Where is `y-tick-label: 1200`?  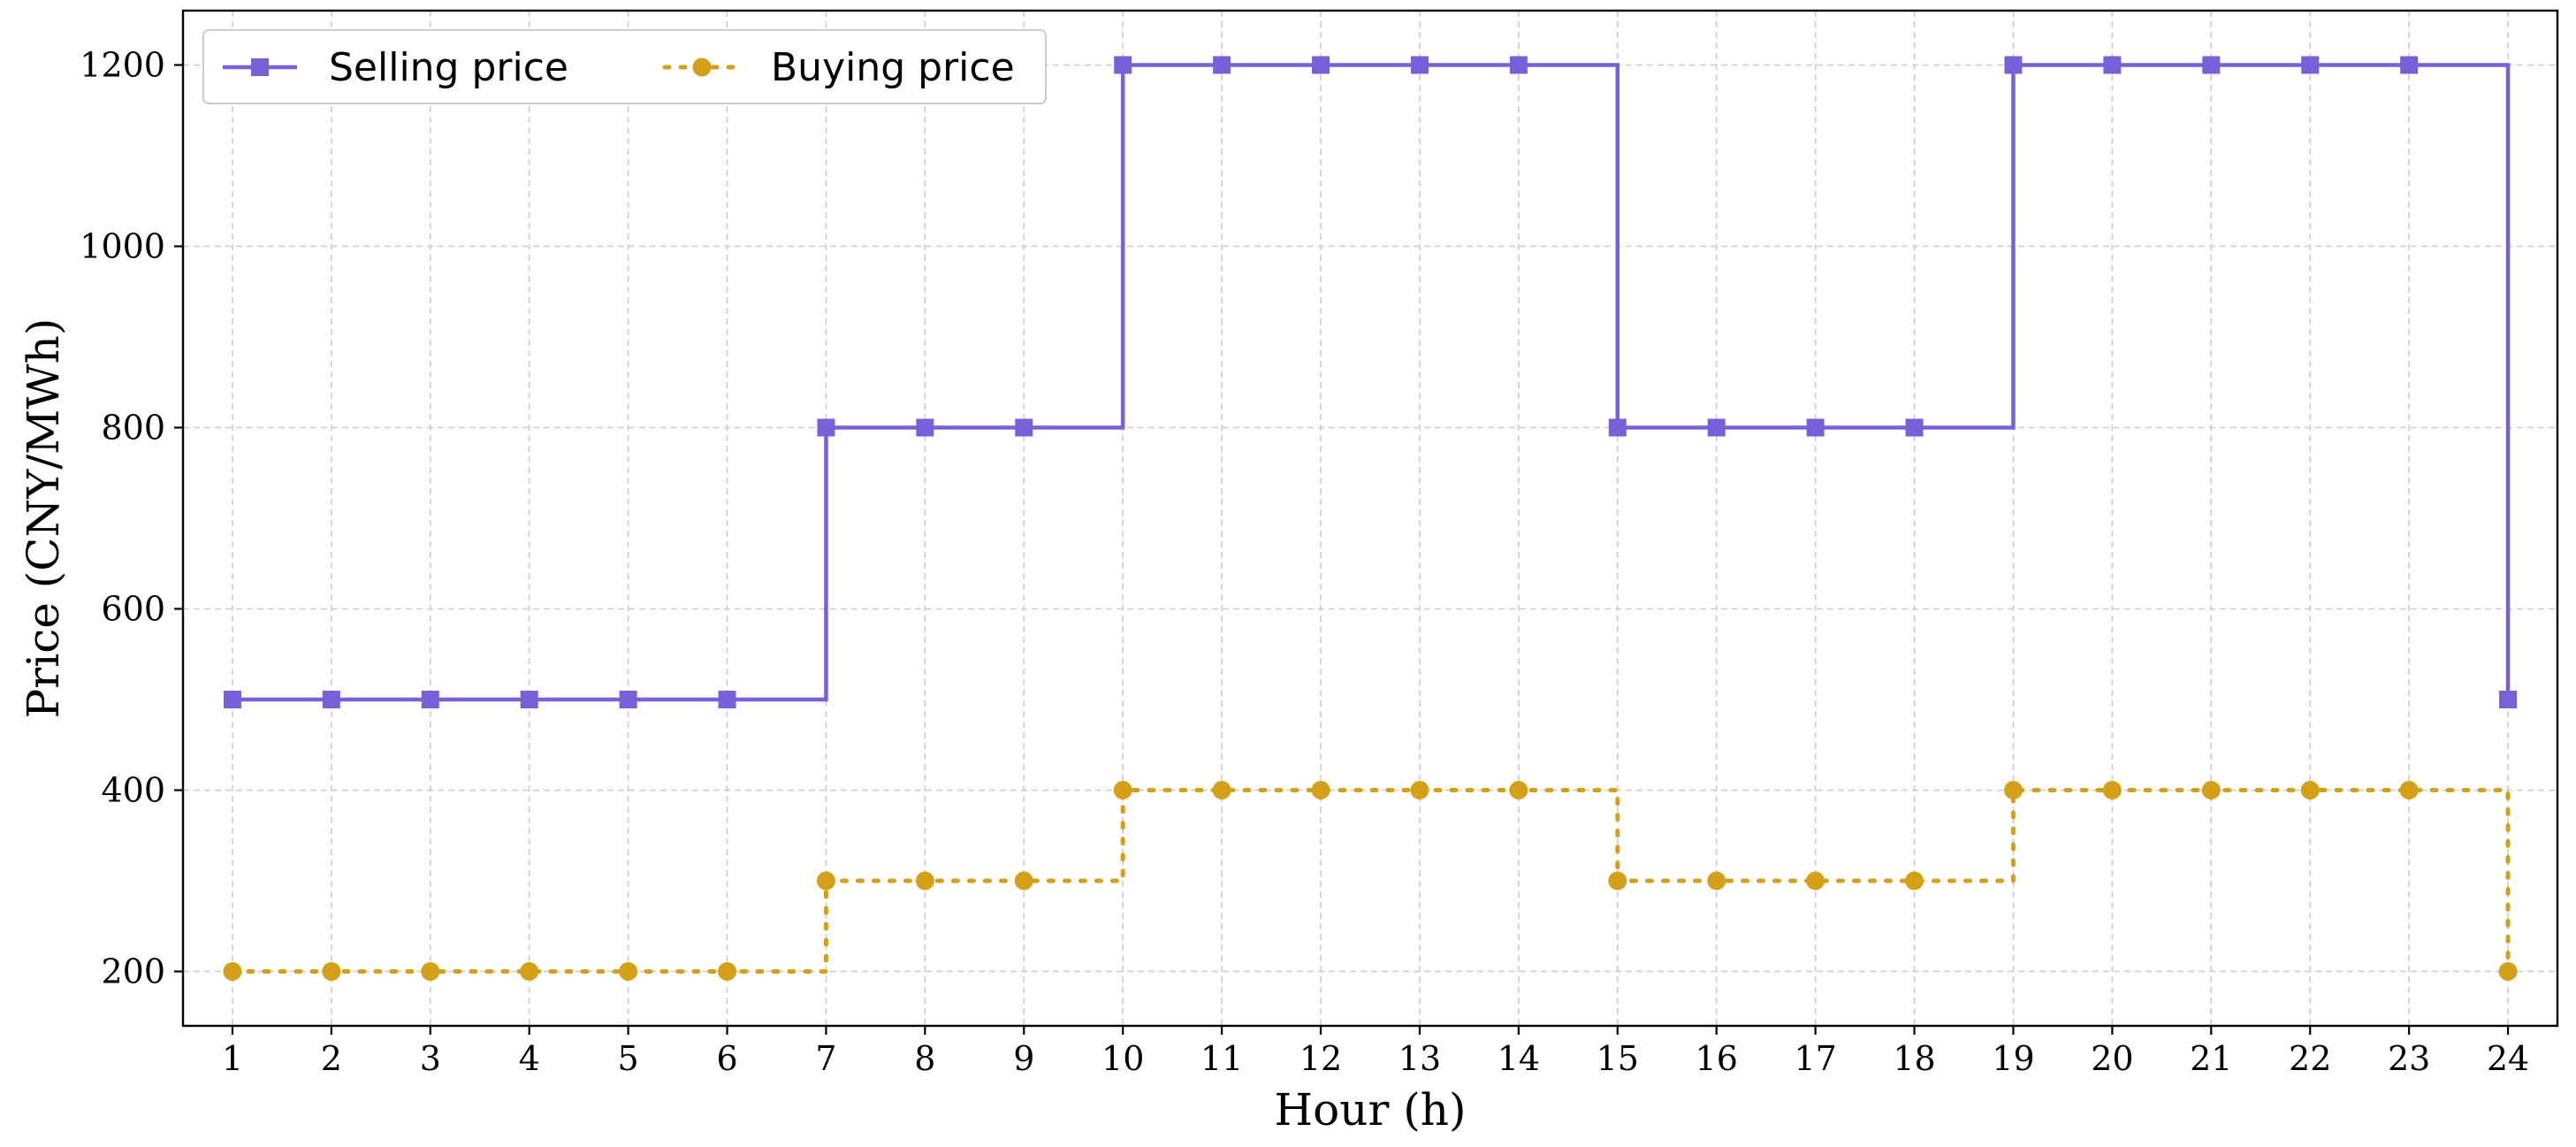 y-tick-label: 1200 is located at coordinates (122, 65).